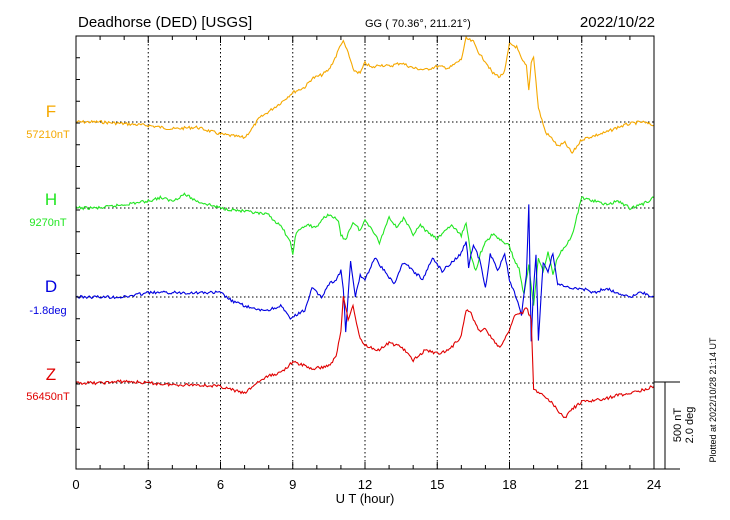  I want to click on x-tick-label: 18, so click(509, 484).